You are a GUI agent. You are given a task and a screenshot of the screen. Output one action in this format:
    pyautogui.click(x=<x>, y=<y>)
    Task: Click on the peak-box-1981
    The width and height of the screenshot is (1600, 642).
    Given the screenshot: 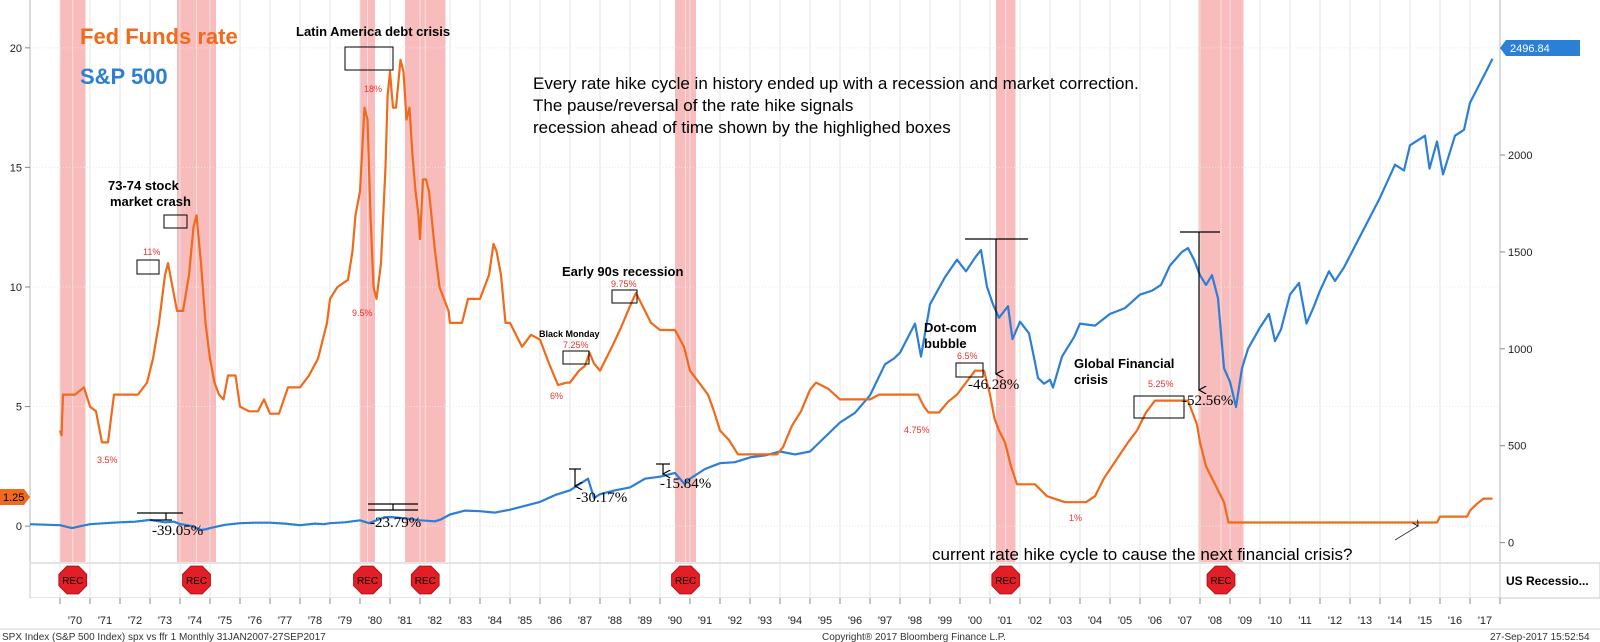 What is the action you would take?
    pyautogui.click(x=369, y=58)
    